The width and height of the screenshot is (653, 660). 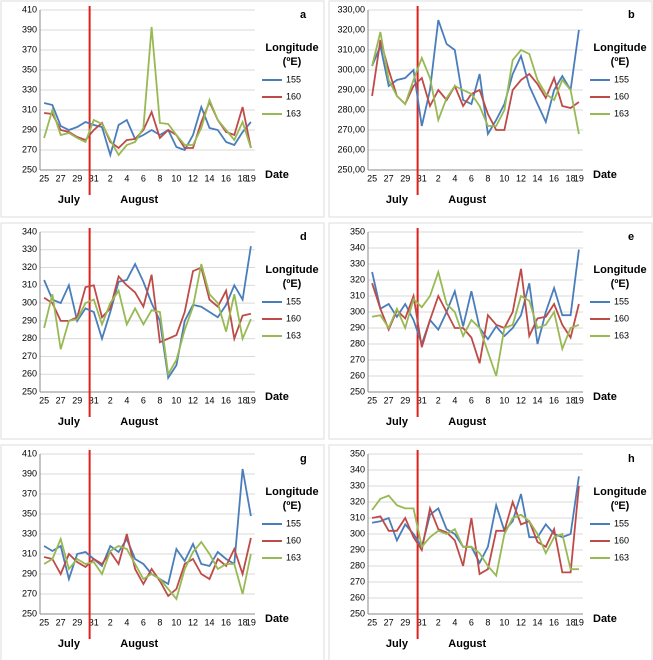 What do you see at coordinates (351, 169) in the screenshot?
I see `y-tick-label: 250,00` at bounding box center [351, 169].